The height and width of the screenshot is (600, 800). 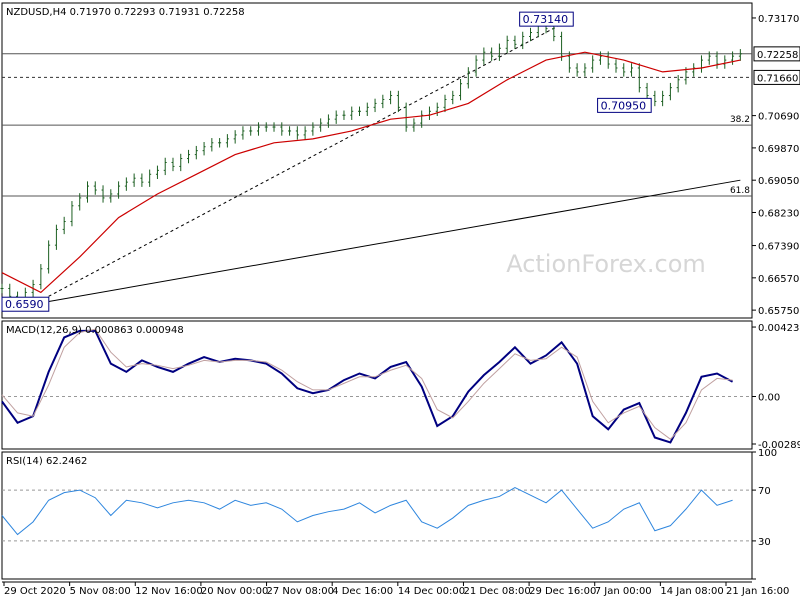 What do you see at coordinates (234, 591) in the screenshot?
I see `time-tick-label: 20 Nov 00:00` at bounding box center [234, 591].